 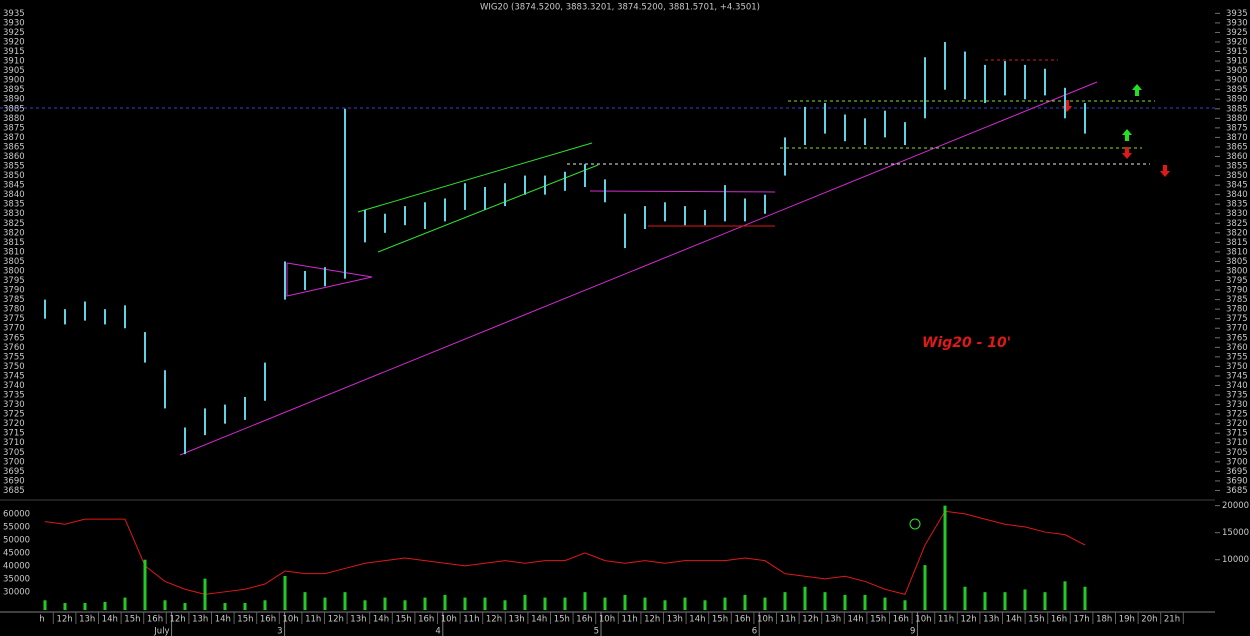 I want to click on y-tick-label: 3870, so click(x=14, y=138).